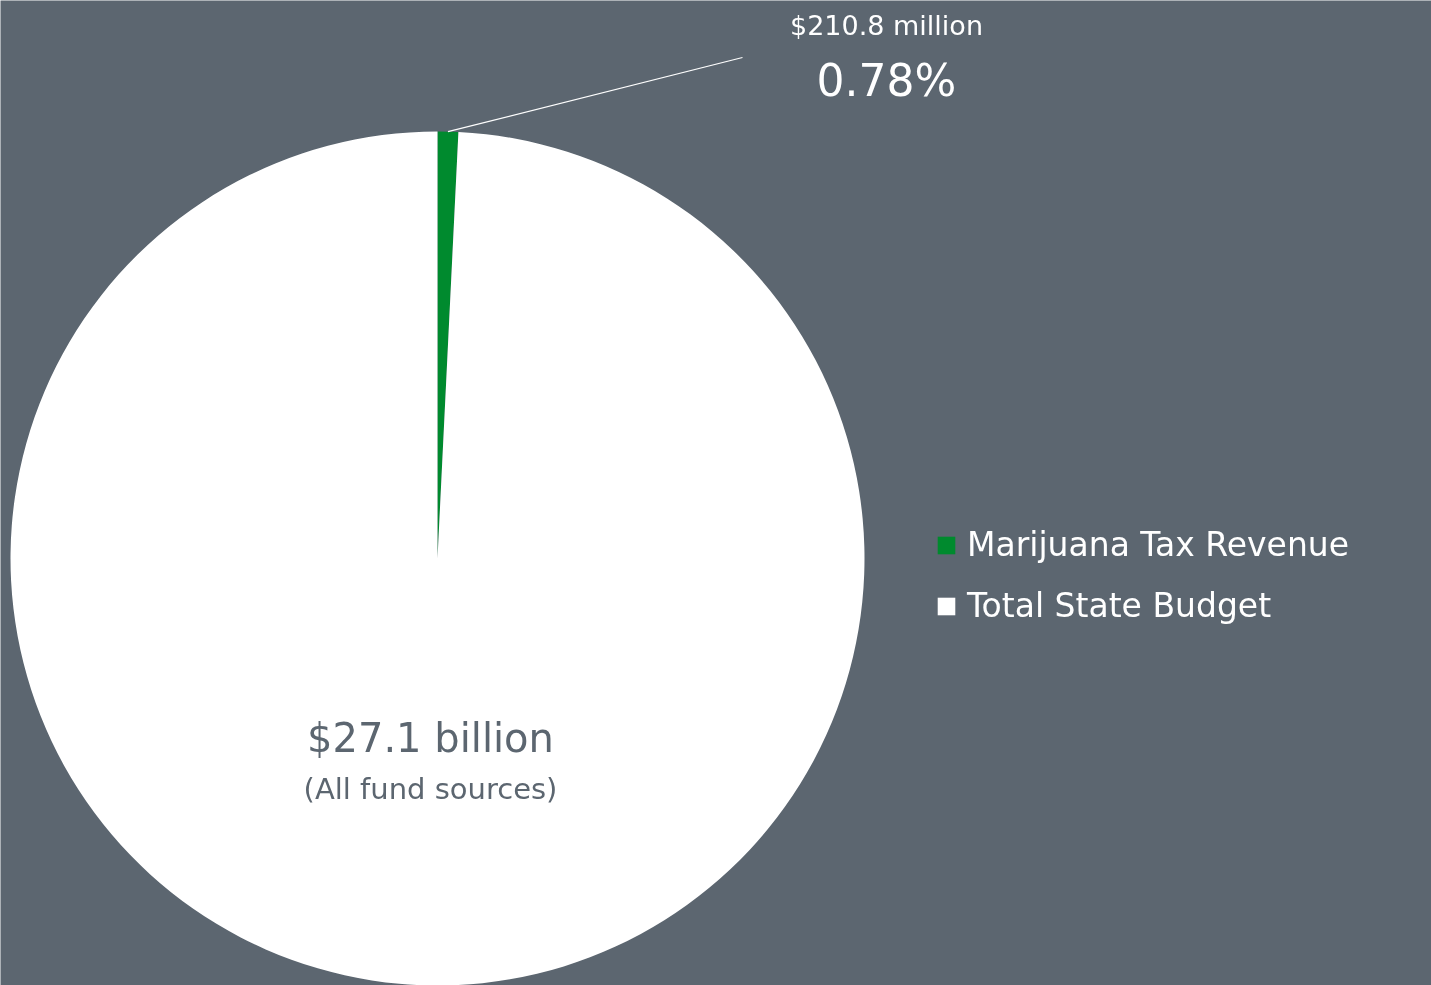 The height and width of the screenshot is (985, 1431). I want to click on text: (All fund sources), so click(430, 788).